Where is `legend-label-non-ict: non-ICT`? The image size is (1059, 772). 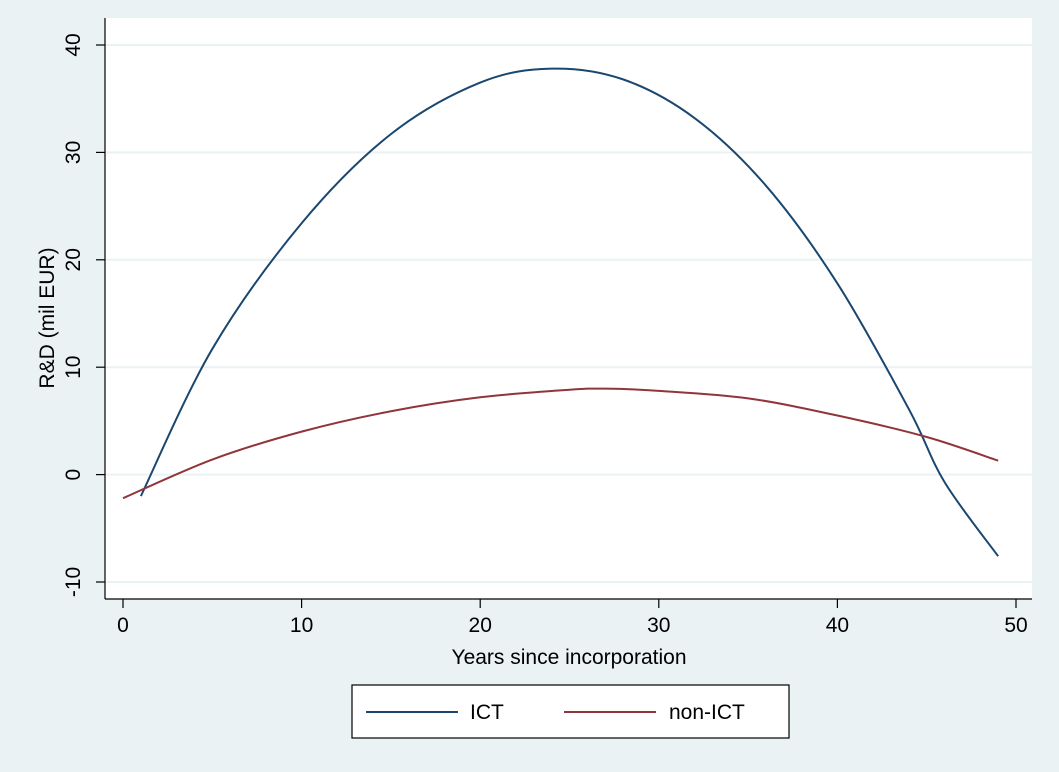
legend-label-non-ict: non-ICT is located at coordinates (707, 712).